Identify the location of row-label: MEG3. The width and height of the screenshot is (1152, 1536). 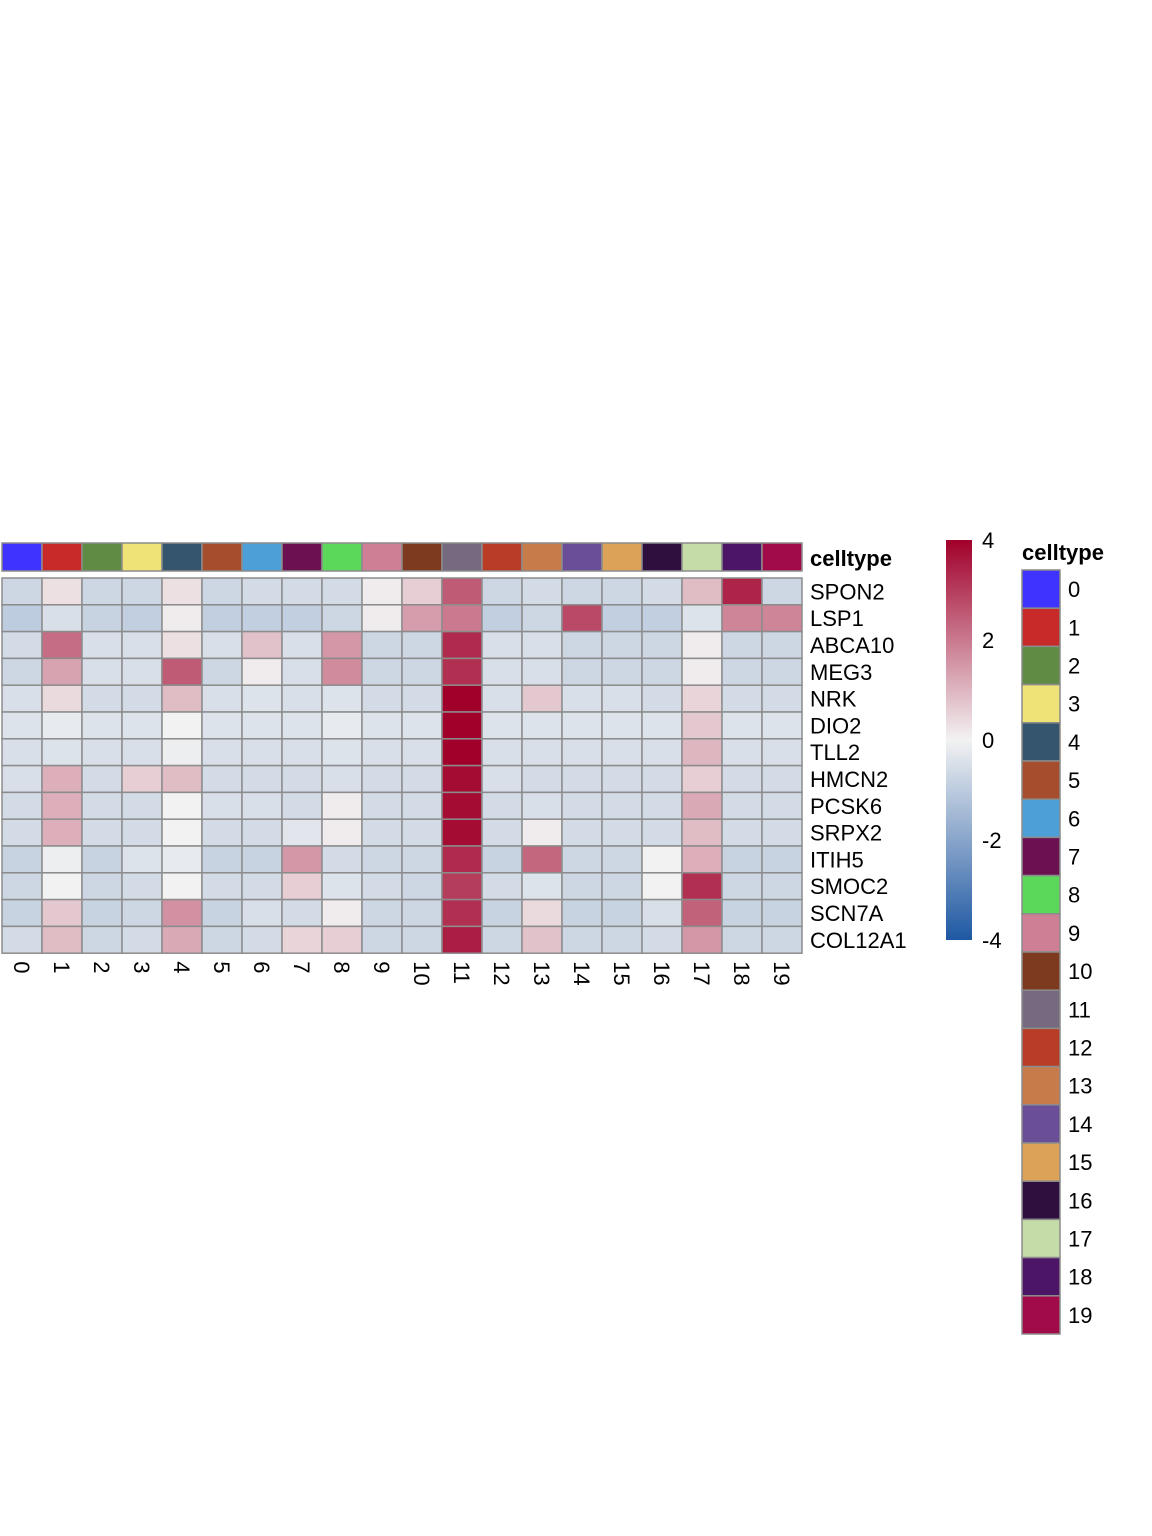
(841, 672).